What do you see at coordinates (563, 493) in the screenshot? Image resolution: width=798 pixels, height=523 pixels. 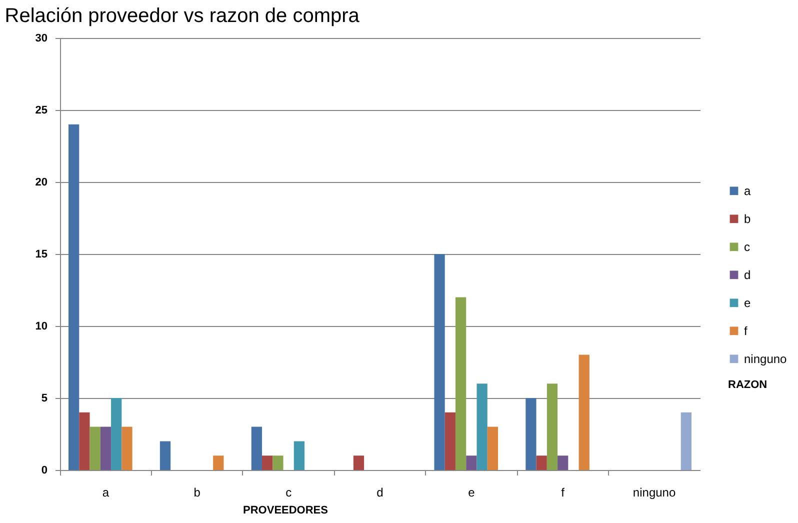 I see `x-tick-label: f` at bounding box center [563, 493].